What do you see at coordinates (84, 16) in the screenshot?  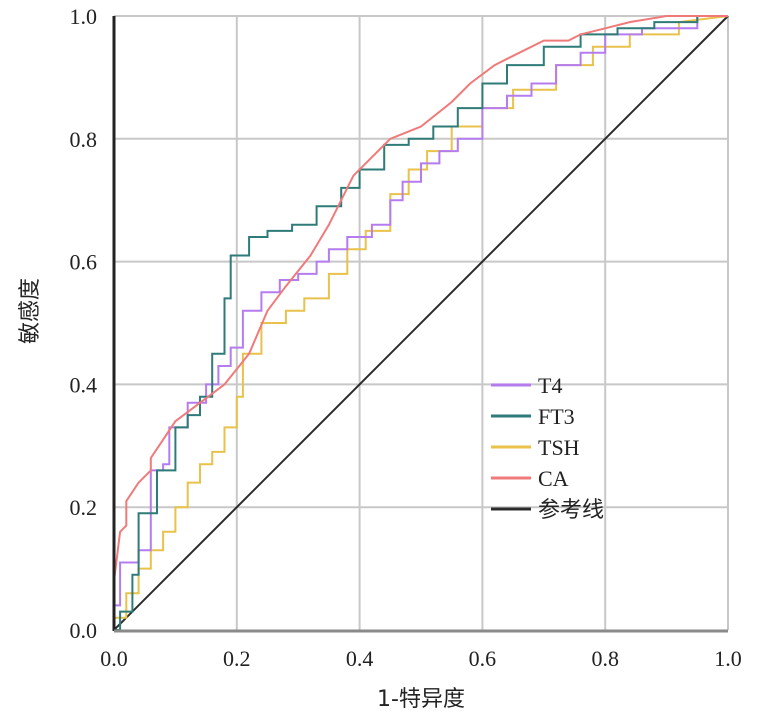 I see `y-tick-label: 1.0` at bounding box center [84, 16].